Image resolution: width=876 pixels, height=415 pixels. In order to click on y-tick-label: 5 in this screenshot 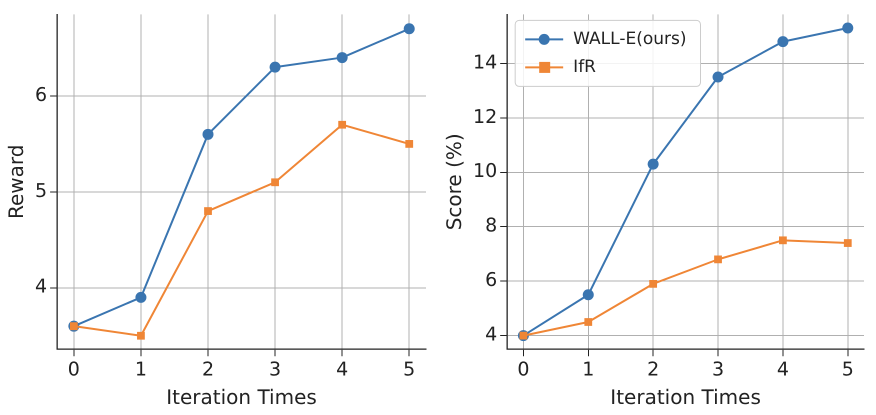, I will do `click(41, 191)`.